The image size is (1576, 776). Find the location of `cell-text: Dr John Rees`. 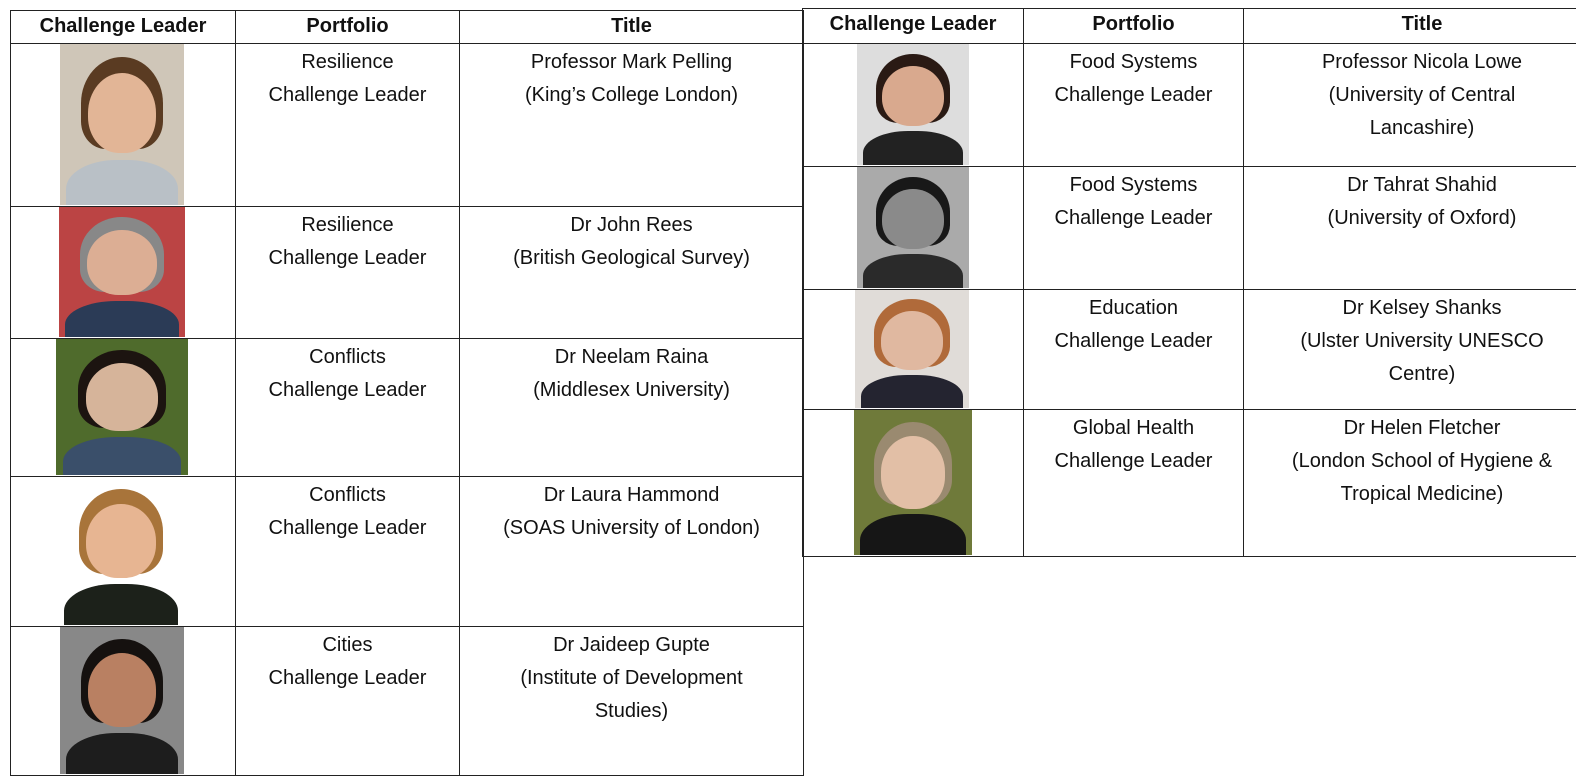

cell-text: Dr John Rees is located at coordinates (631, 225).